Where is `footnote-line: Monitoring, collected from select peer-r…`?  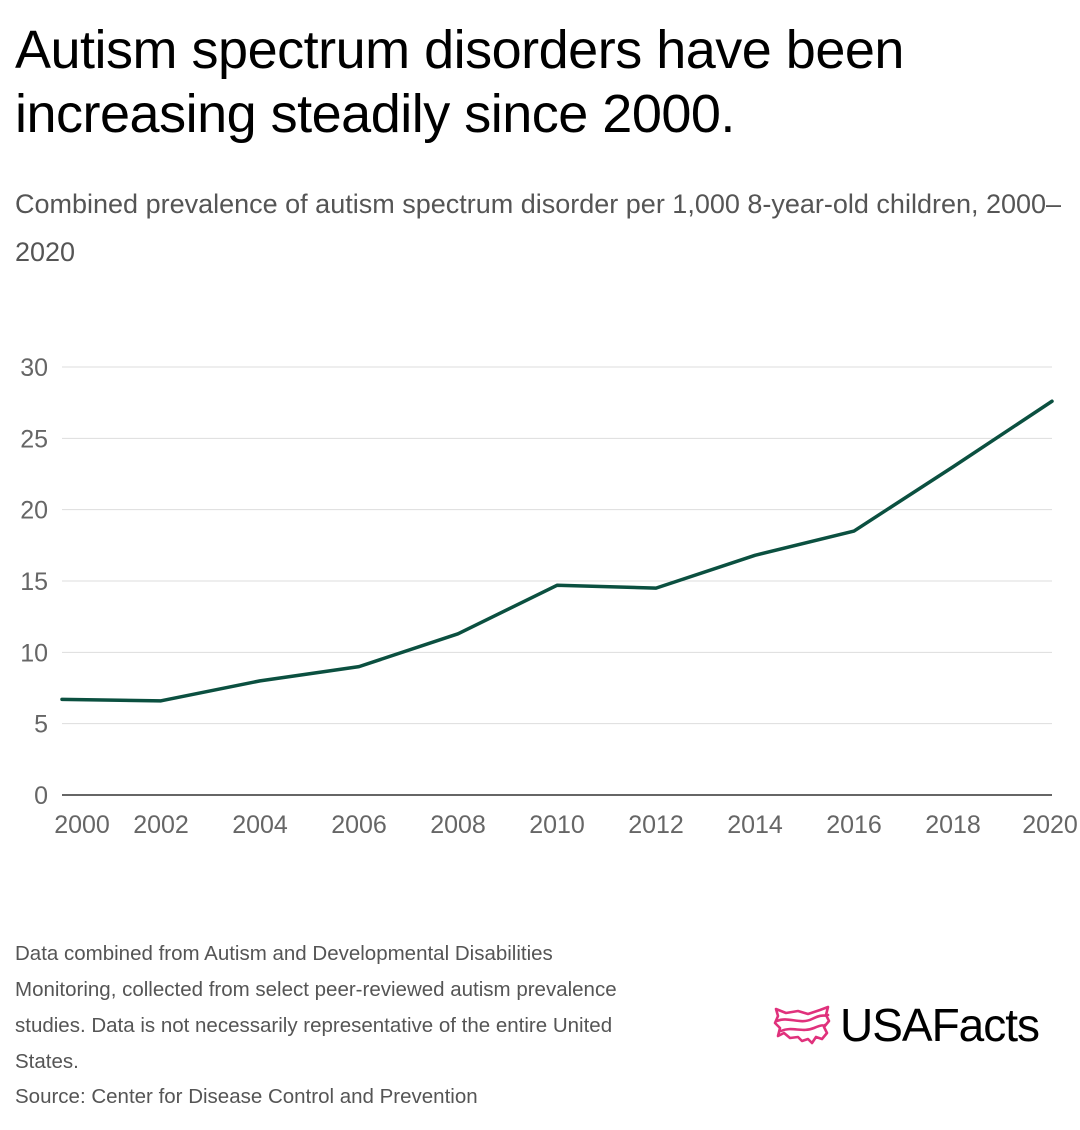
footnote-line: Monitoring, collected from select peer-r… is located at coordinates (316, 989).